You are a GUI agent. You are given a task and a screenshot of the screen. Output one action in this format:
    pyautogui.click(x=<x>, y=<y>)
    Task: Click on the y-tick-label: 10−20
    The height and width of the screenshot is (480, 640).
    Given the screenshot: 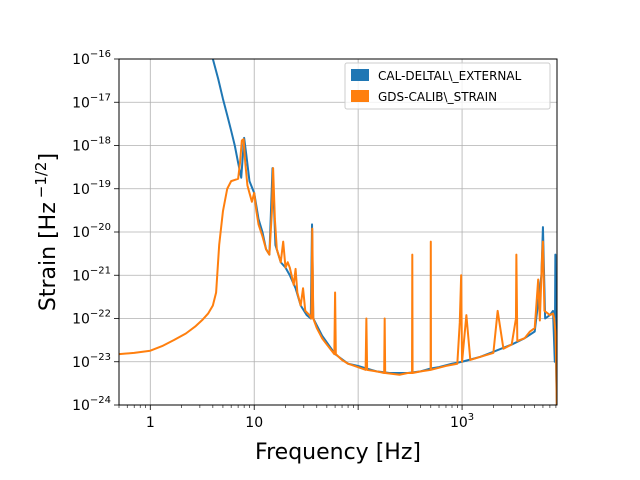 What is the action you would take?
    pyautogui.click(x=91, y=231)
    